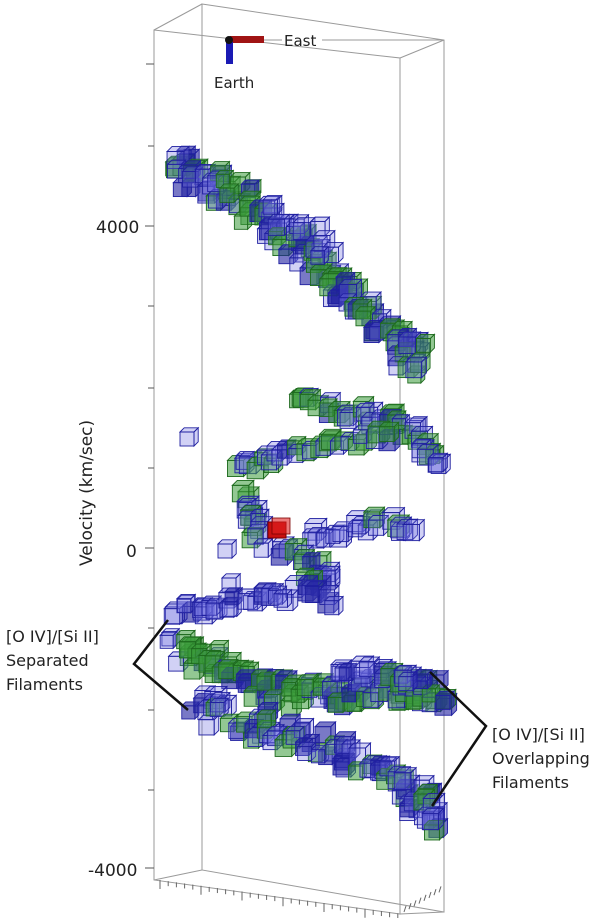 The image size is (612, 918). What do you see at coordinates (87, 493) in the screenshot?
I see `y-axis-label: Velocity (km/sec)` at bounding box center [87, 493].